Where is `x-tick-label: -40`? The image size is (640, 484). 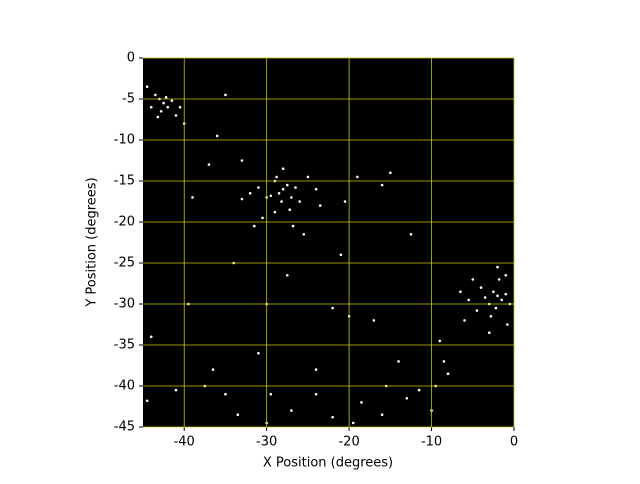
x-tick-label: -40 is located at coordinates (184, 442).